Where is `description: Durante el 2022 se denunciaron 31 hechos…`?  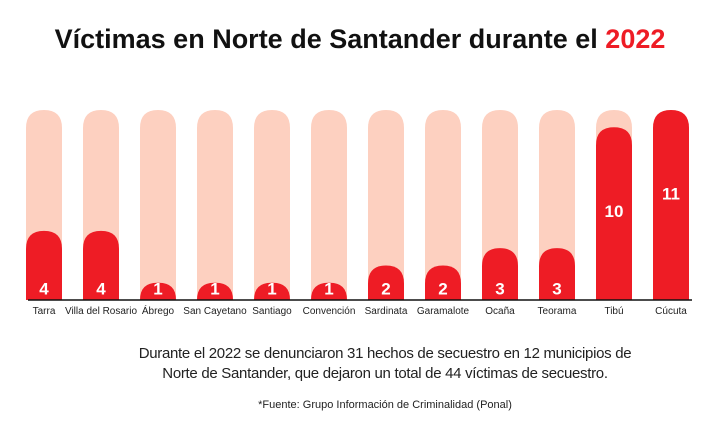
description: Durante el 2022 se denunciaron 31 hechos… is located at coordinates (385, 363).